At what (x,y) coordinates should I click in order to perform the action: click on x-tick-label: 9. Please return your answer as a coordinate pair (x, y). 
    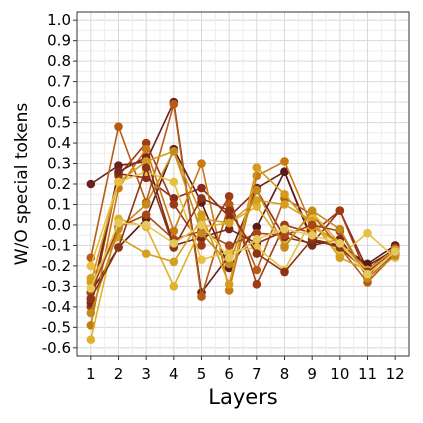
    Looking at the image, I should click on (312, 374).